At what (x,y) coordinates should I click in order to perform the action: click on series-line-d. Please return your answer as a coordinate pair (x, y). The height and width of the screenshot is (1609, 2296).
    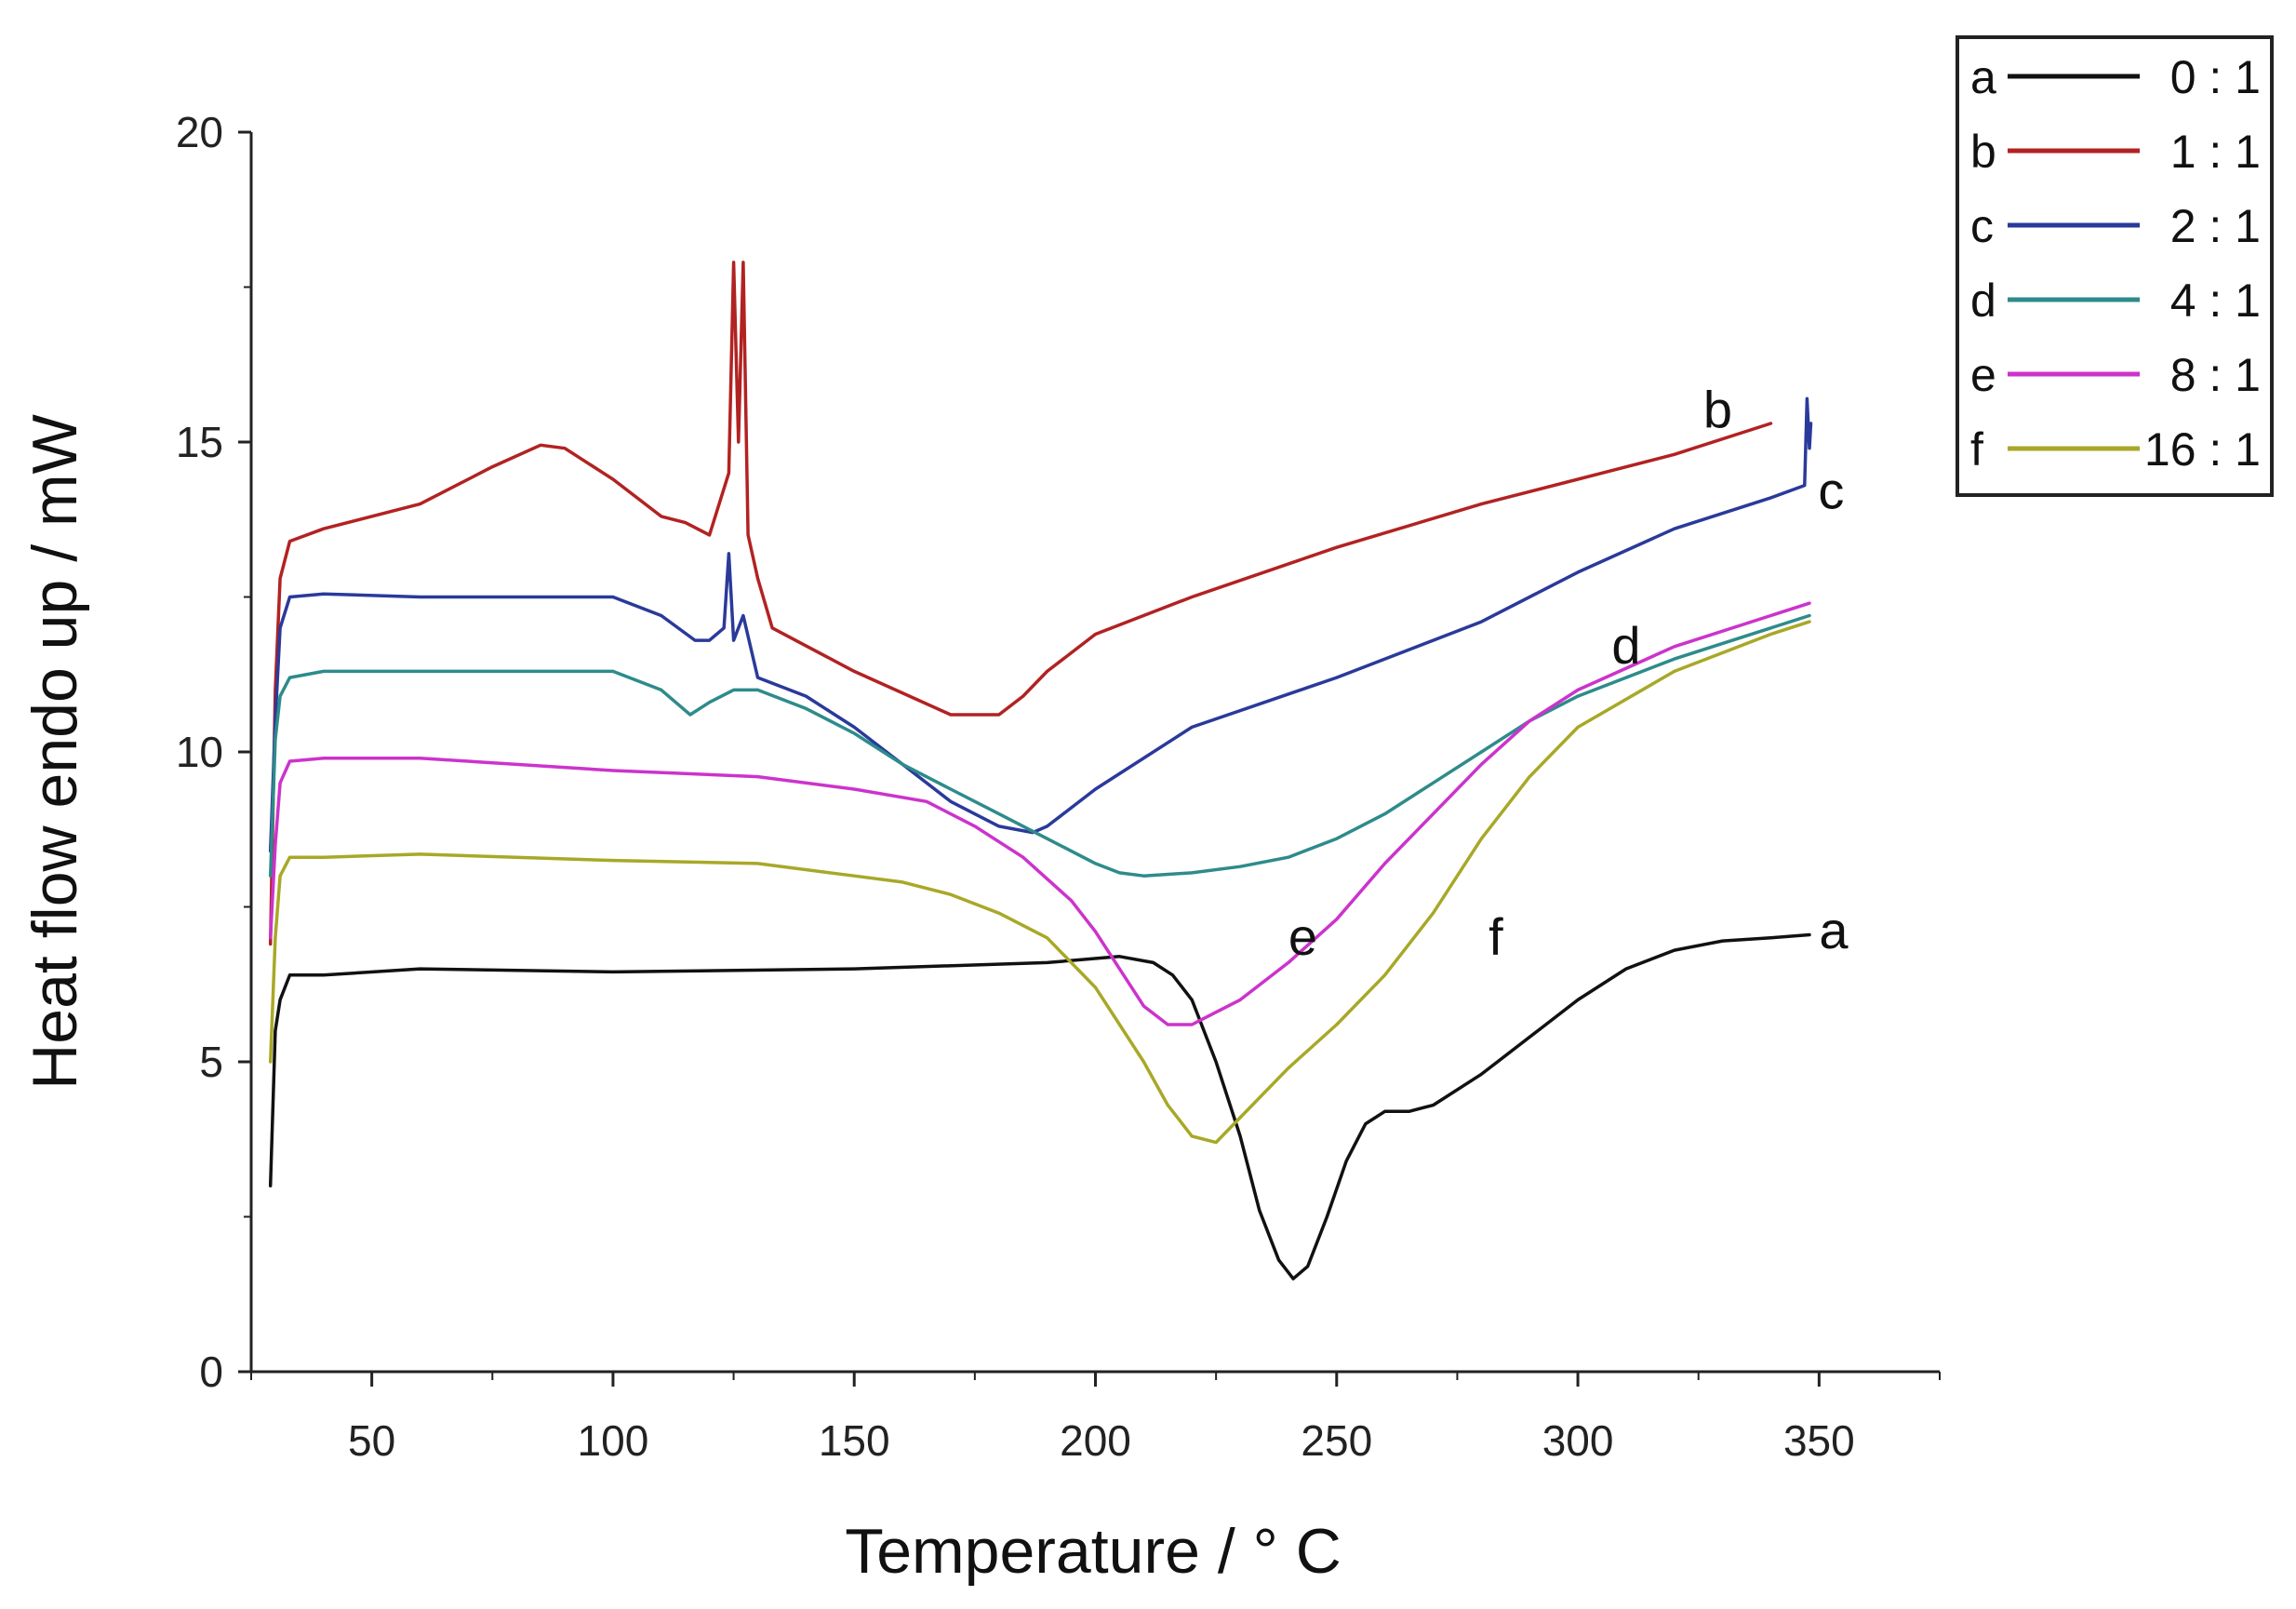
    Looking at the image, I should click on (1039, 745).